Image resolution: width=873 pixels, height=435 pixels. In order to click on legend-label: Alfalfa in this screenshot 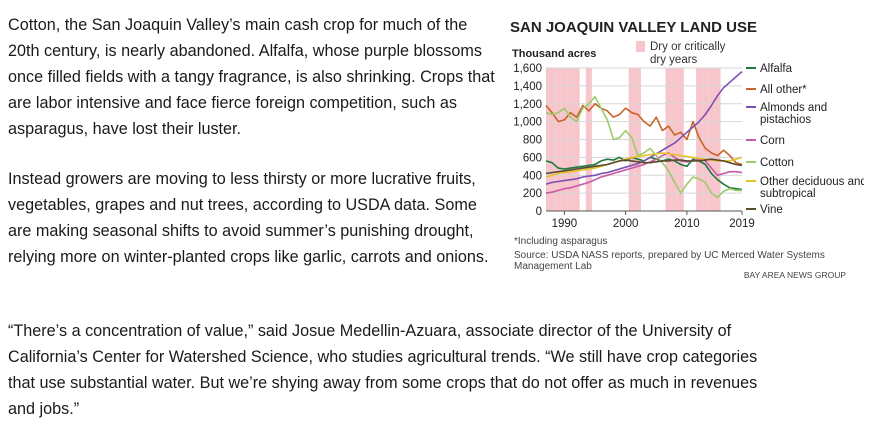, I will do `click(776, 69)`.